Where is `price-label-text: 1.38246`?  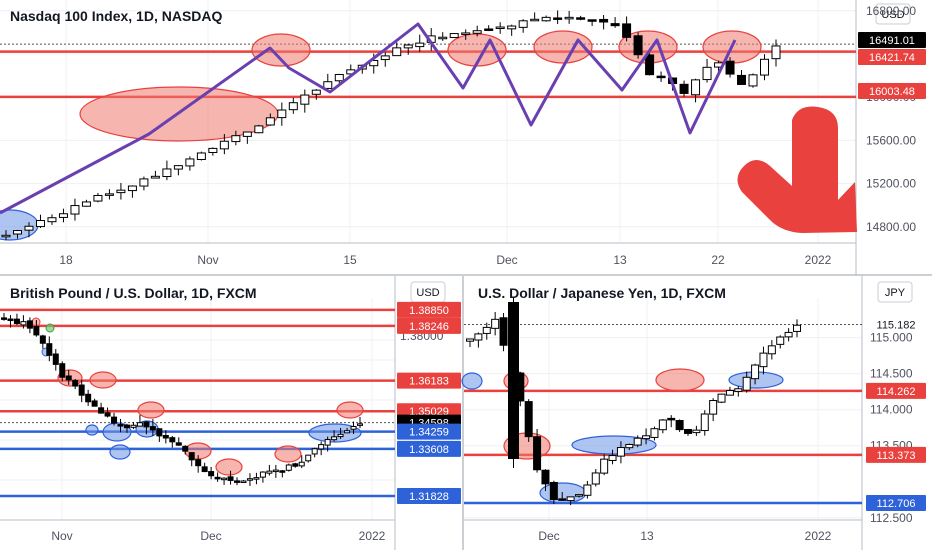
price-label-text: 1.38246 is located at coordinates (429, 327).